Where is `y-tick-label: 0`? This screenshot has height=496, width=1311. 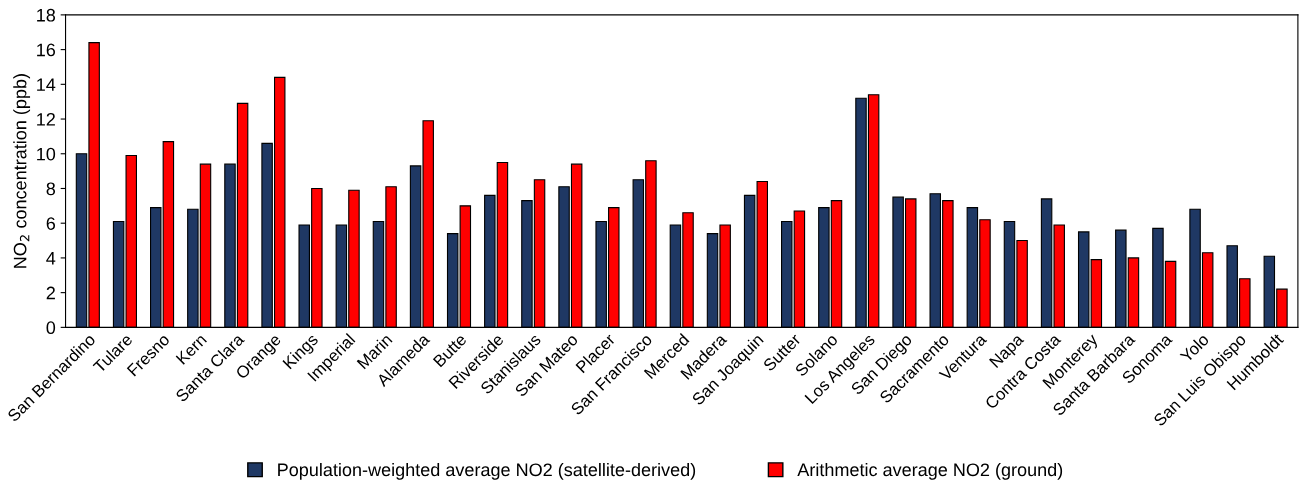
y-tick-label: 0 is located at coordinates (51, 328).